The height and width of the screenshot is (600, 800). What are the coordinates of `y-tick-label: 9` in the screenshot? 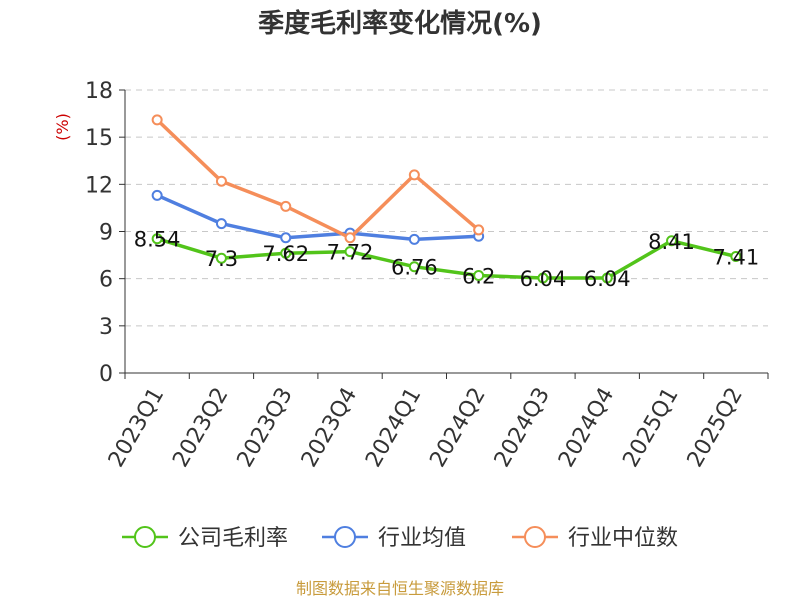 It's located at (106, 233).